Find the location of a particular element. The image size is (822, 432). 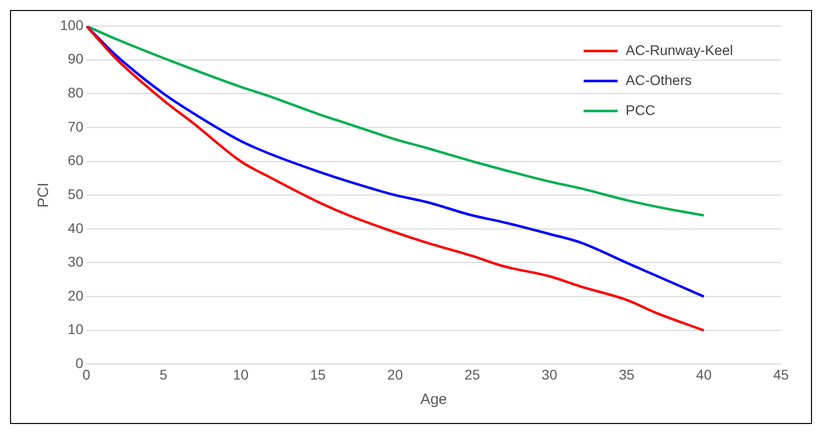

y-tick-label: 40 is located at coordinates (76, 228).